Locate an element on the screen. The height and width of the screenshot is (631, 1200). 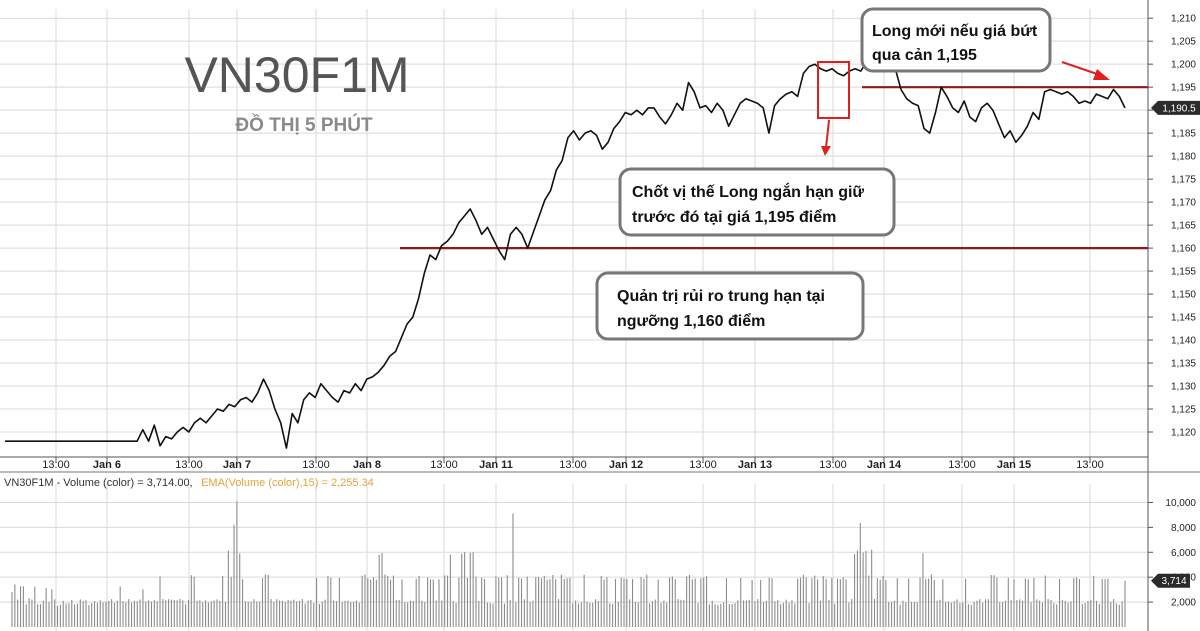
price-tick-label: 1,150 is located at coordinates (1183, 295).